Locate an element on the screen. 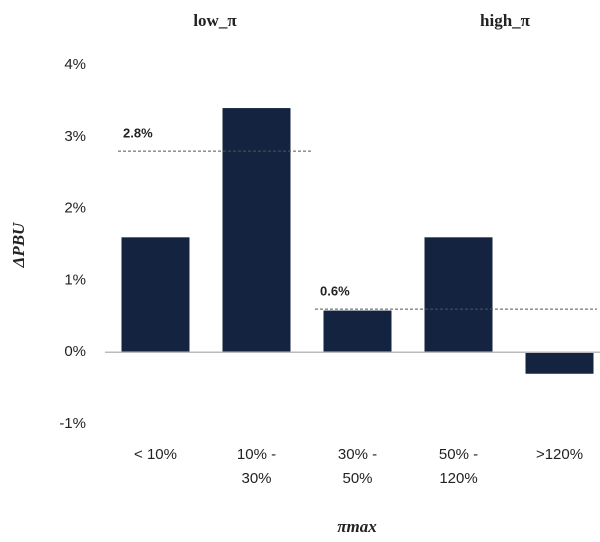  x-tick-label: 50% -120% is located at coordinates (458, 466).